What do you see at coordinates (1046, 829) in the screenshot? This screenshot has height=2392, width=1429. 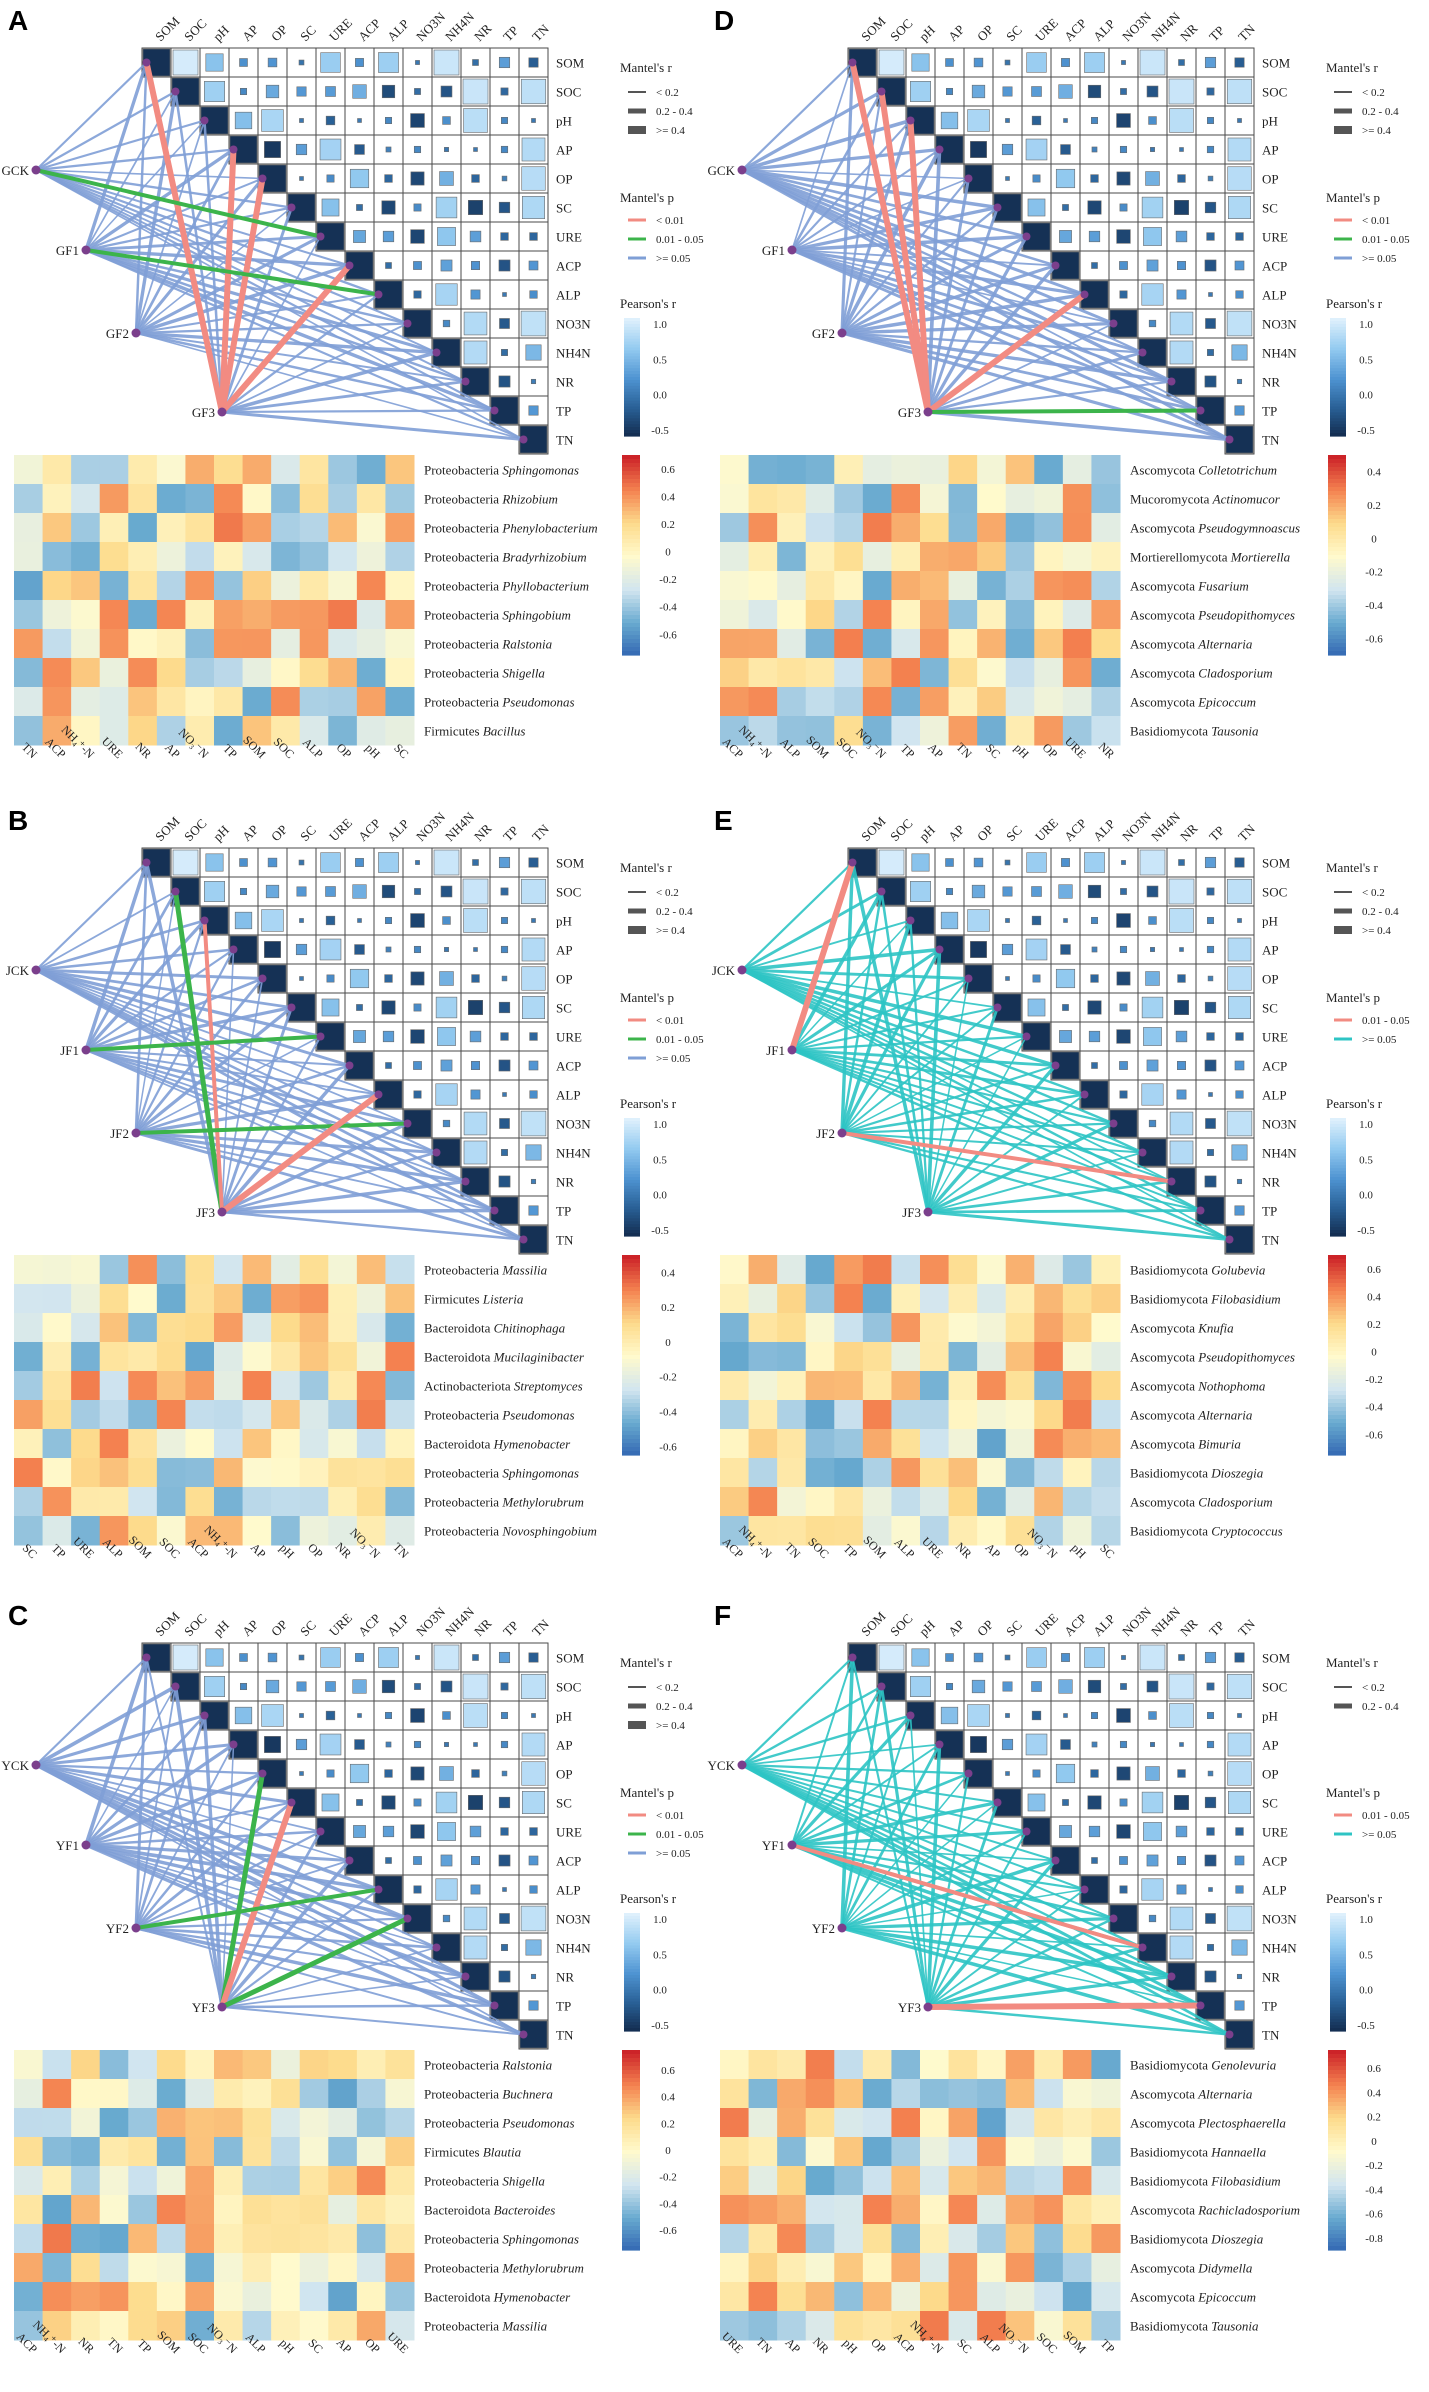 I see `matrix-col-label-ure: URE` at bounding box center [1046, 829].